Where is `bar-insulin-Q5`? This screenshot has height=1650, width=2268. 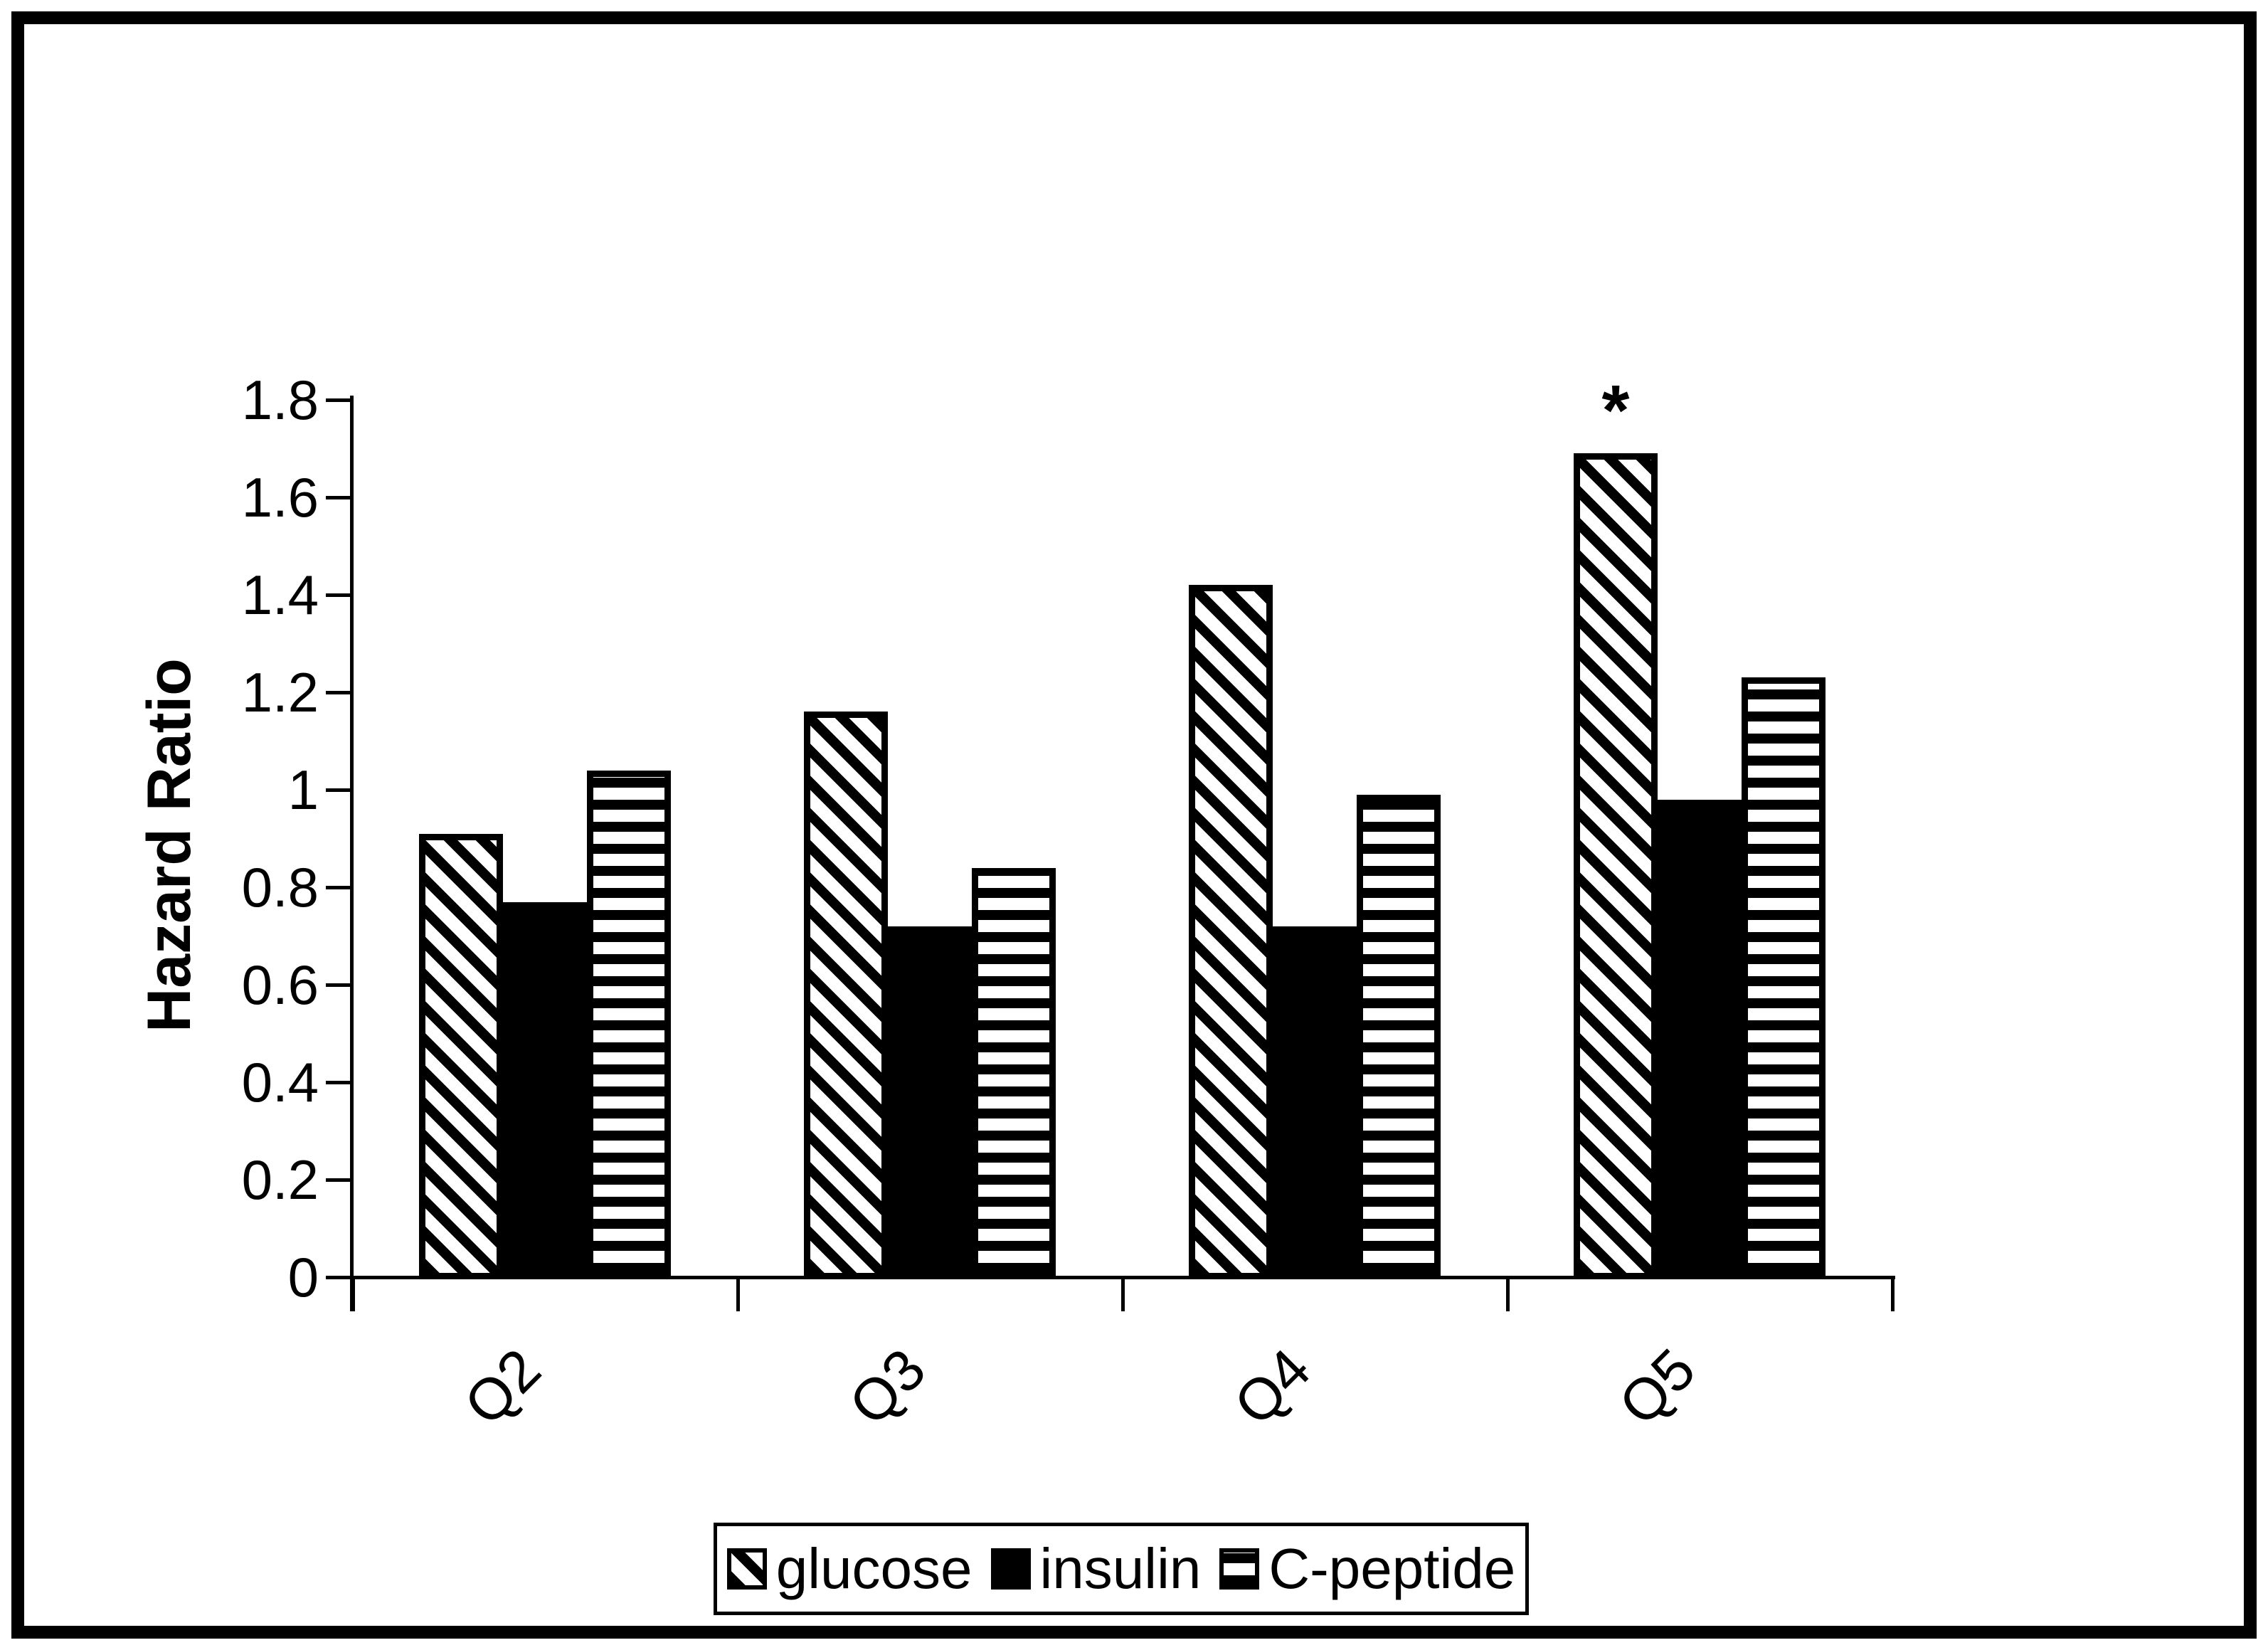 bar-insulin-Q5 is located at coordinates (1700, 1039).